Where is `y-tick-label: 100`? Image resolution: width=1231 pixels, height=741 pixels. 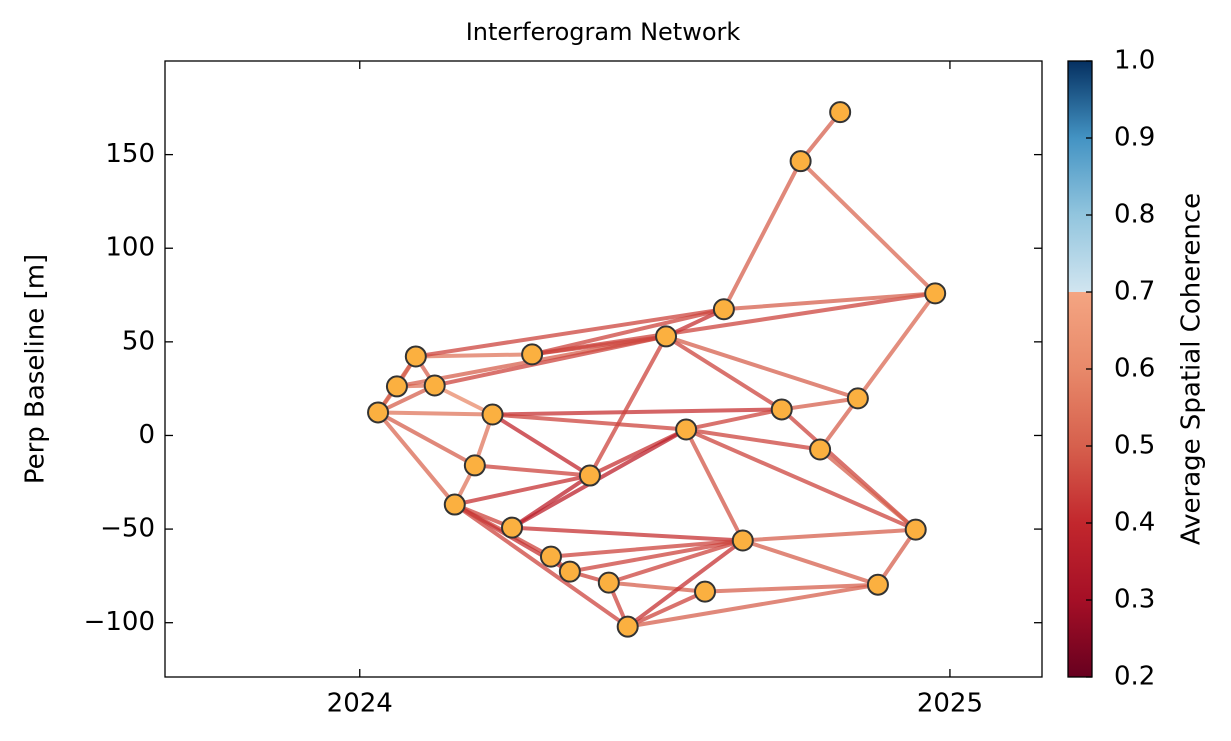 y-tick-label: 100 is located at coordinates (130, 248).